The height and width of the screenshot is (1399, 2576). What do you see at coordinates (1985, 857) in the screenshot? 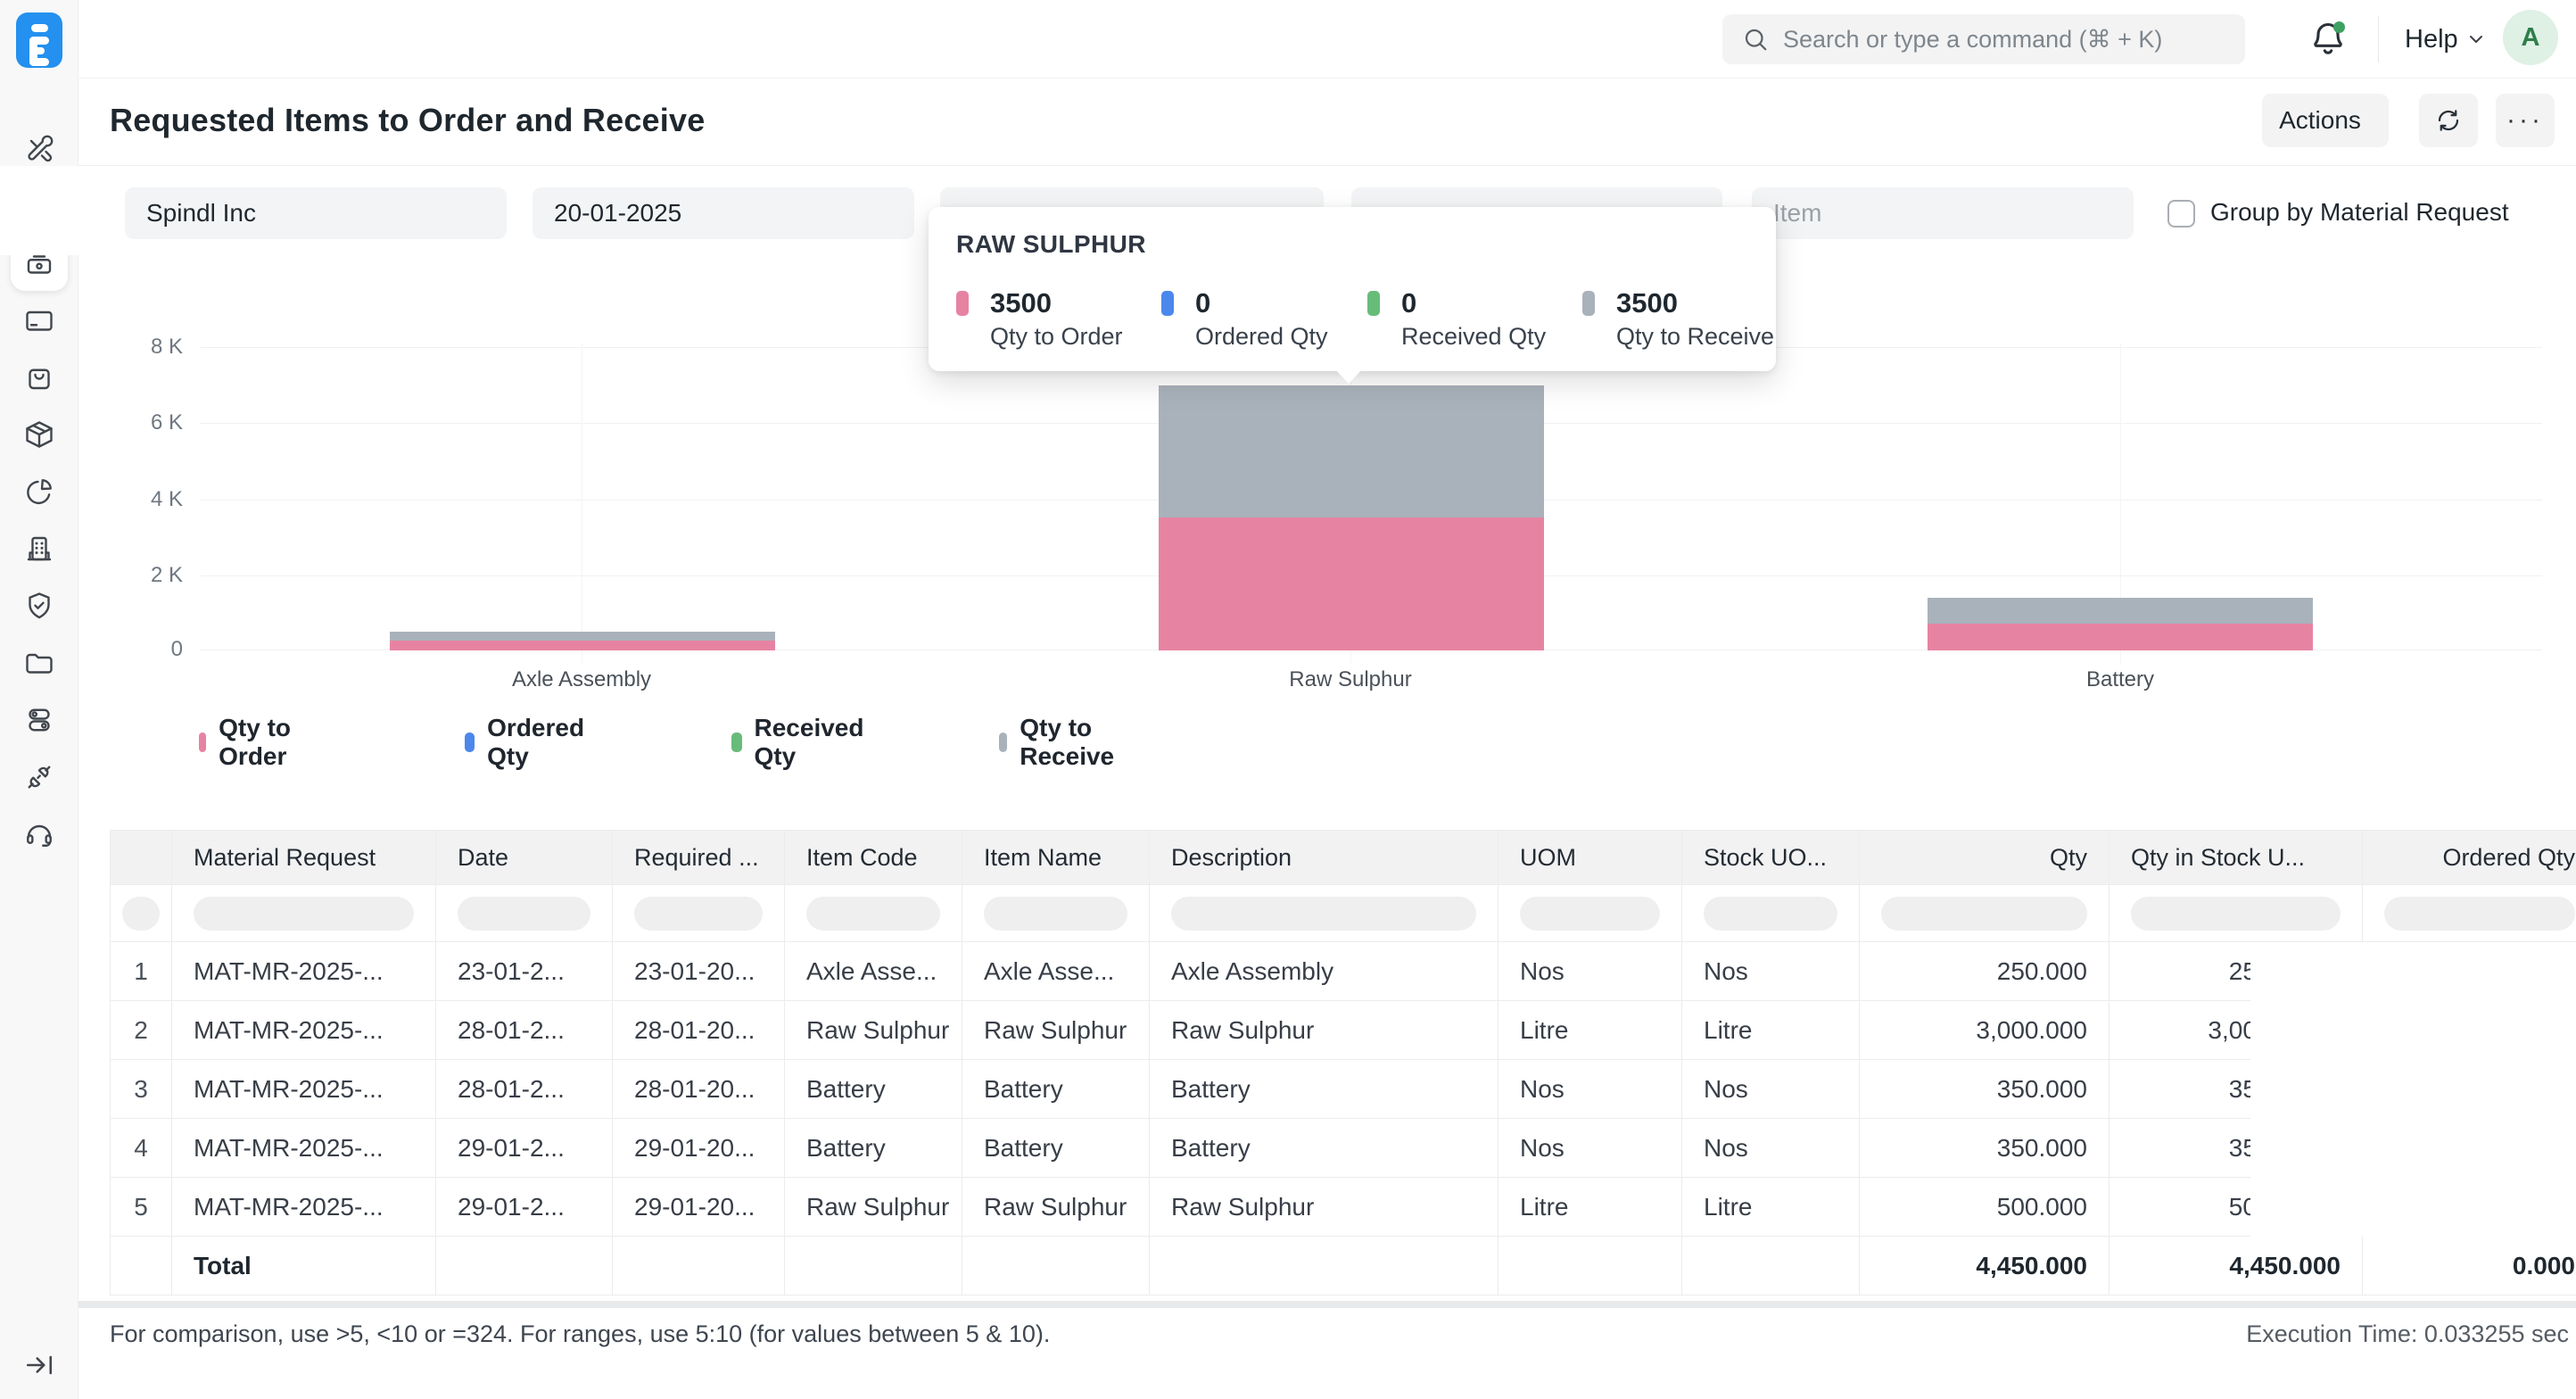
I see `column-header-qty: Qty` at bounding box center [1985, 857].